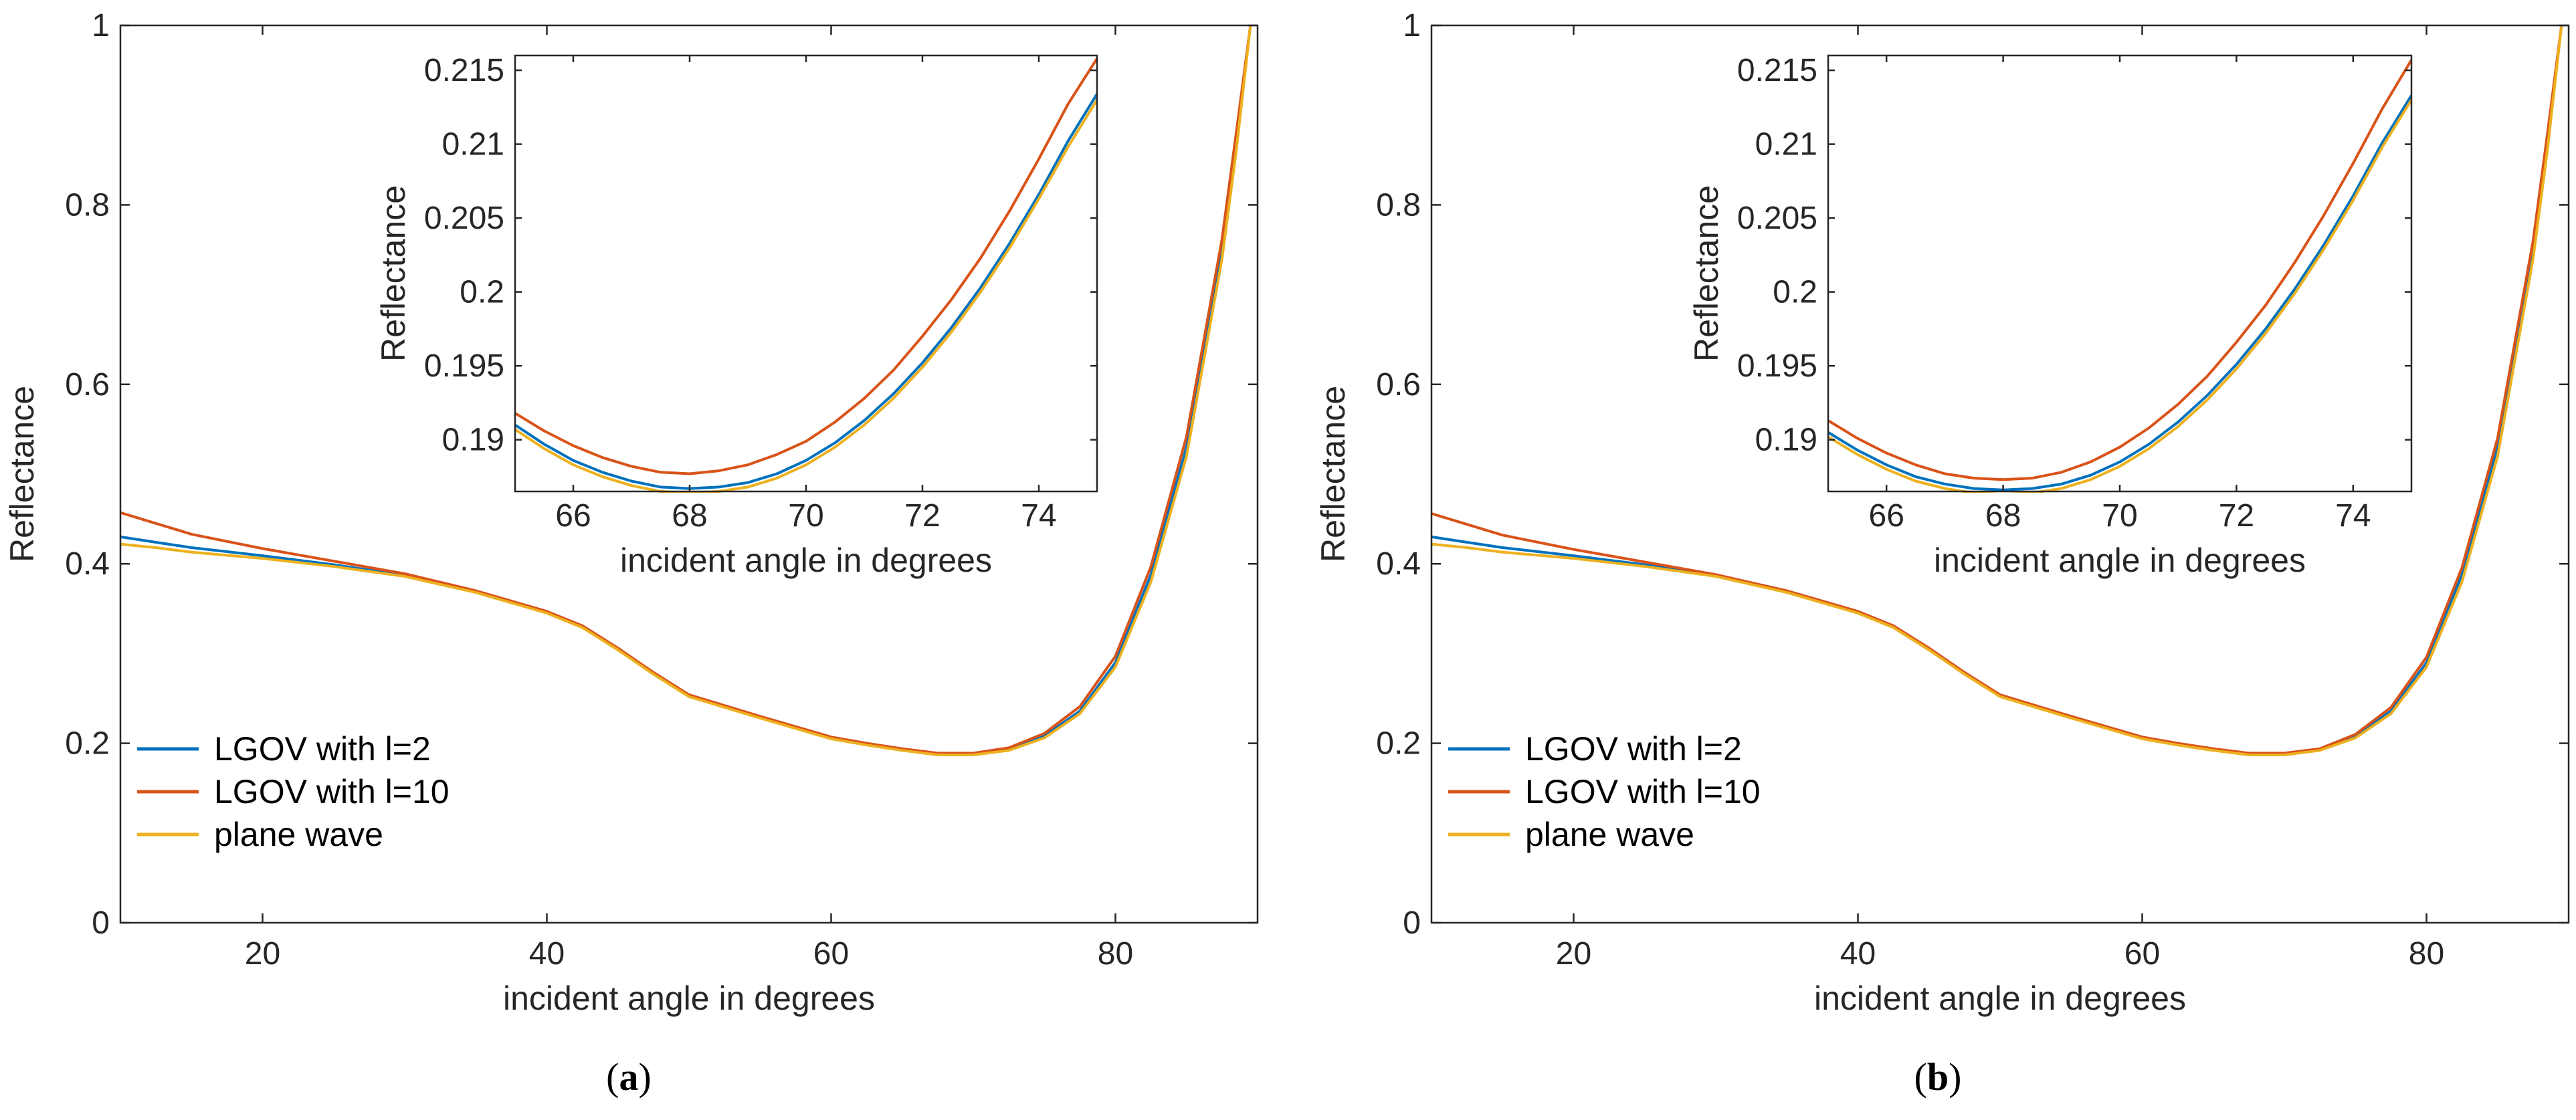 The width and height of the screenshot is (2576, 1120). I want to click on panel-b-main-ytick-label: 0.6, so click(1398, 385).